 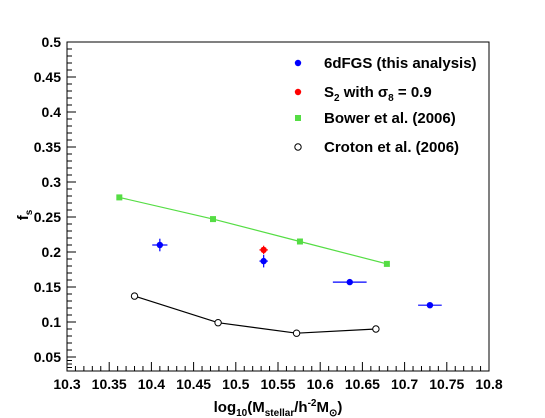 I want to click on x-tick-label: 10.75, so click(x=446, y=384).